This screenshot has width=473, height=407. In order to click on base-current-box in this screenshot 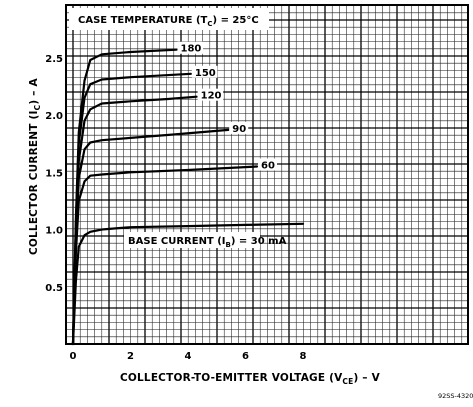, I will do `click(192, 240)`.